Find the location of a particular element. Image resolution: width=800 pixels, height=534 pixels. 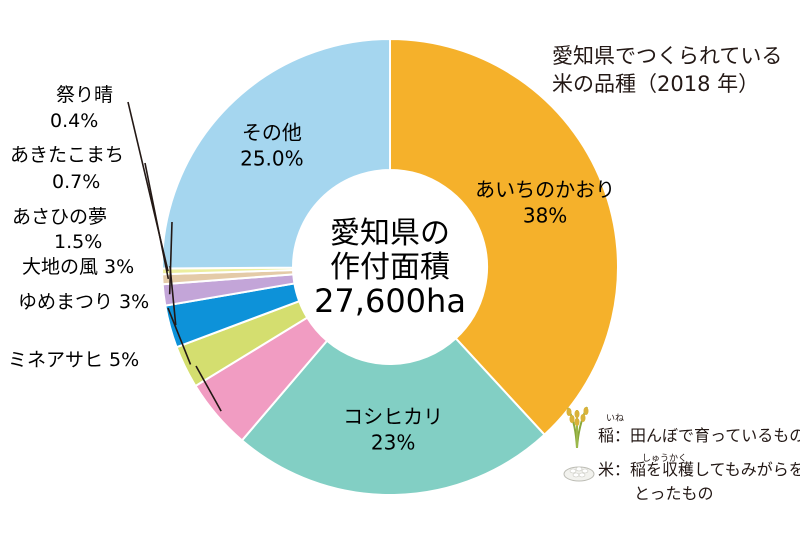

chart-title: 愛知県でつくられている 米の品種（2018 年） is located at coordinates (667, 70).